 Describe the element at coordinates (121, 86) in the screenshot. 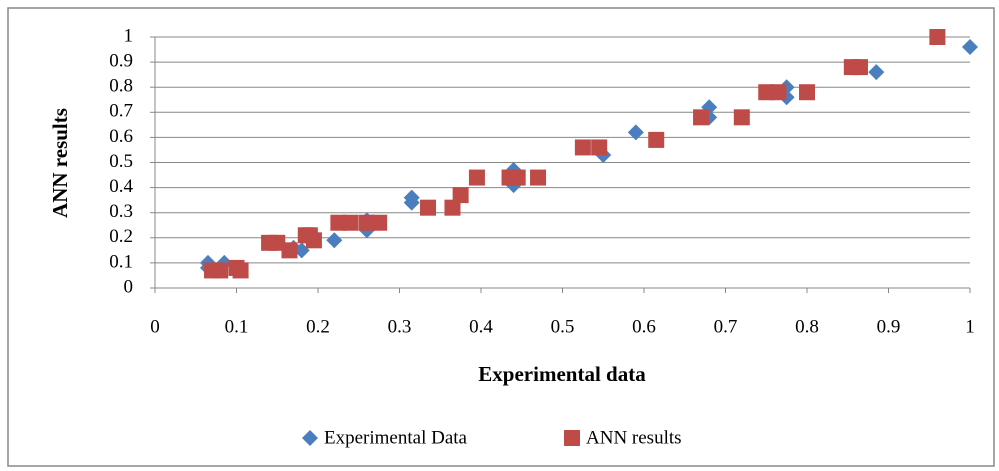

I see `y-tick-label: 0.8` at that location.